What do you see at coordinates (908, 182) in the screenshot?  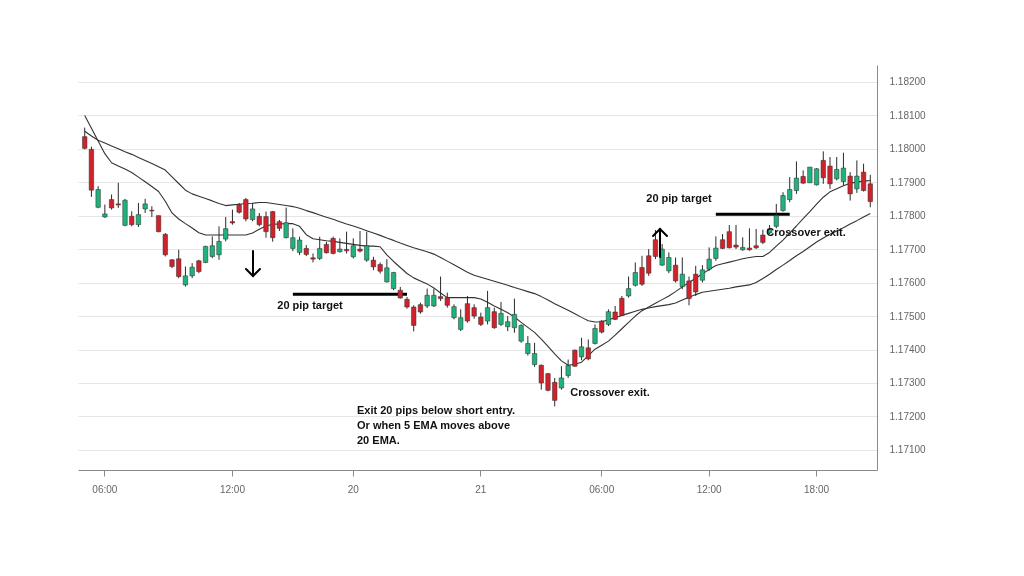 I see `y-tick-label: 1.17900` at bounding box center [908, 182].